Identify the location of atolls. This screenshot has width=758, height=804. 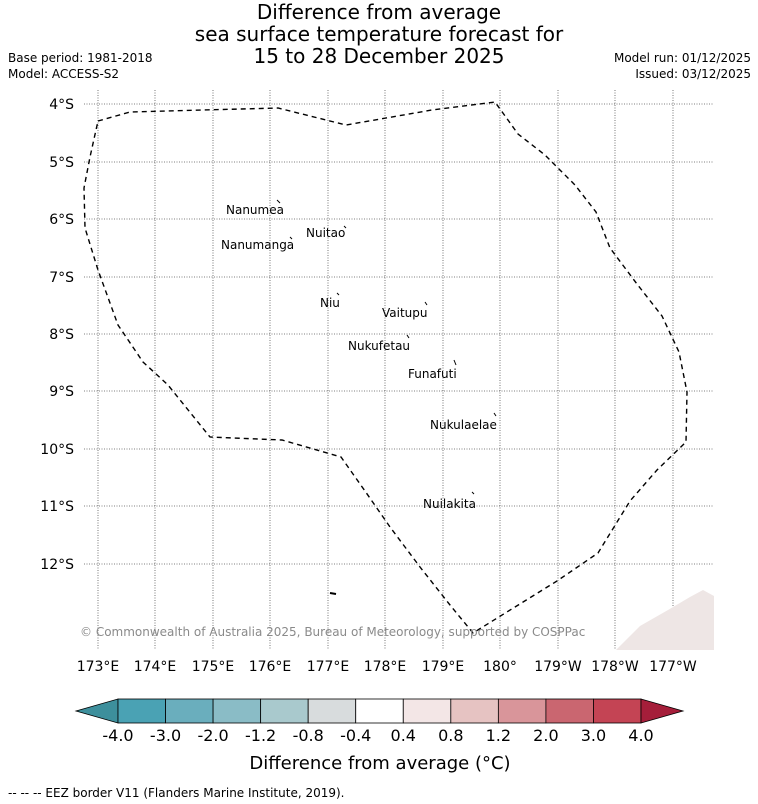
(386, 397).